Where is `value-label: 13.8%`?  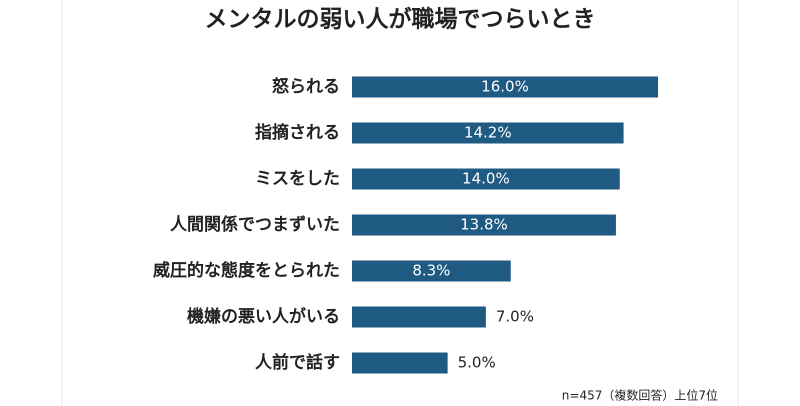
value-label: 13.8% is located at coordinates (484, 225).